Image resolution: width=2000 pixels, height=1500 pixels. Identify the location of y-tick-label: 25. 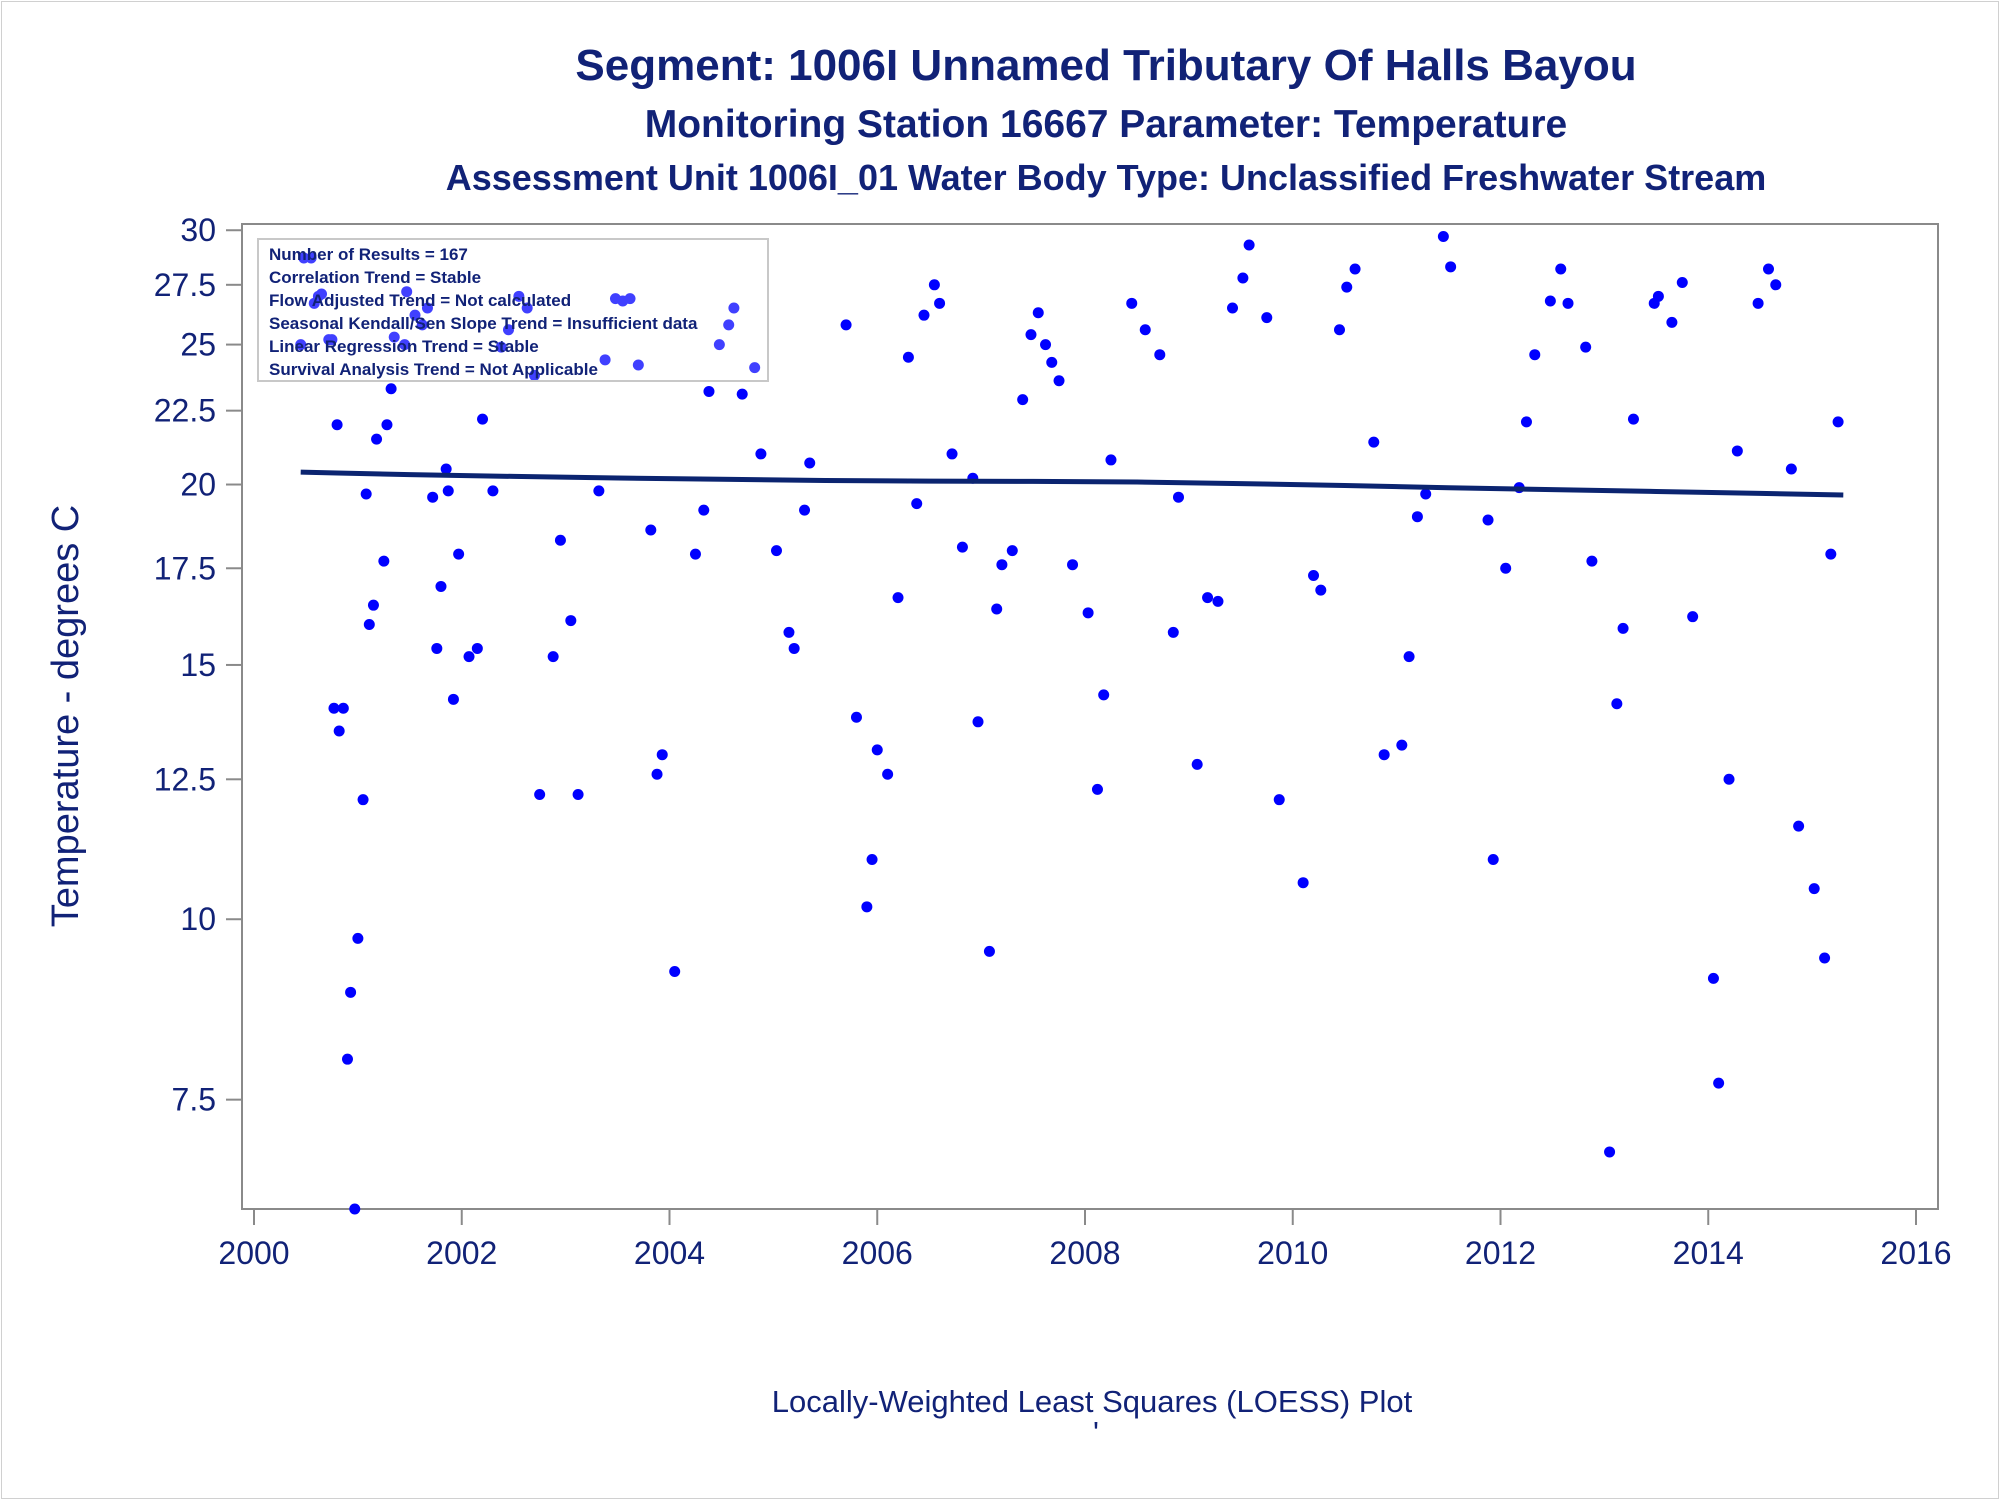
(198, 345).